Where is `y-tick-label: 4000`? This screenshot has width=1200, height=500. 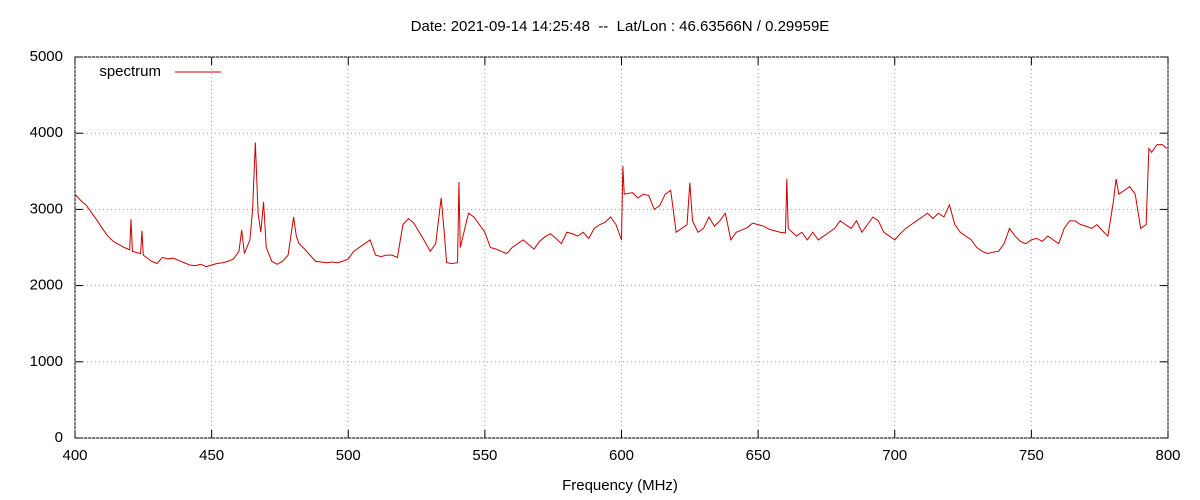 y-tick-label: 4000 is located at coordinates (46, 132).